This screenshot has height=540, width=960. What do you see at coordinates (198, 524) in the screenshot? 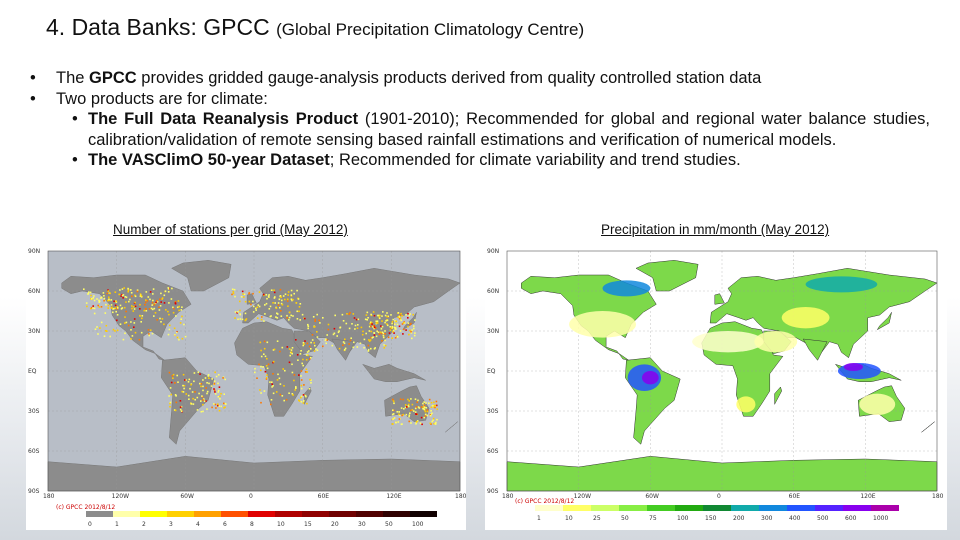
I see `legend-label: 4` at bounding box center [198, 524].